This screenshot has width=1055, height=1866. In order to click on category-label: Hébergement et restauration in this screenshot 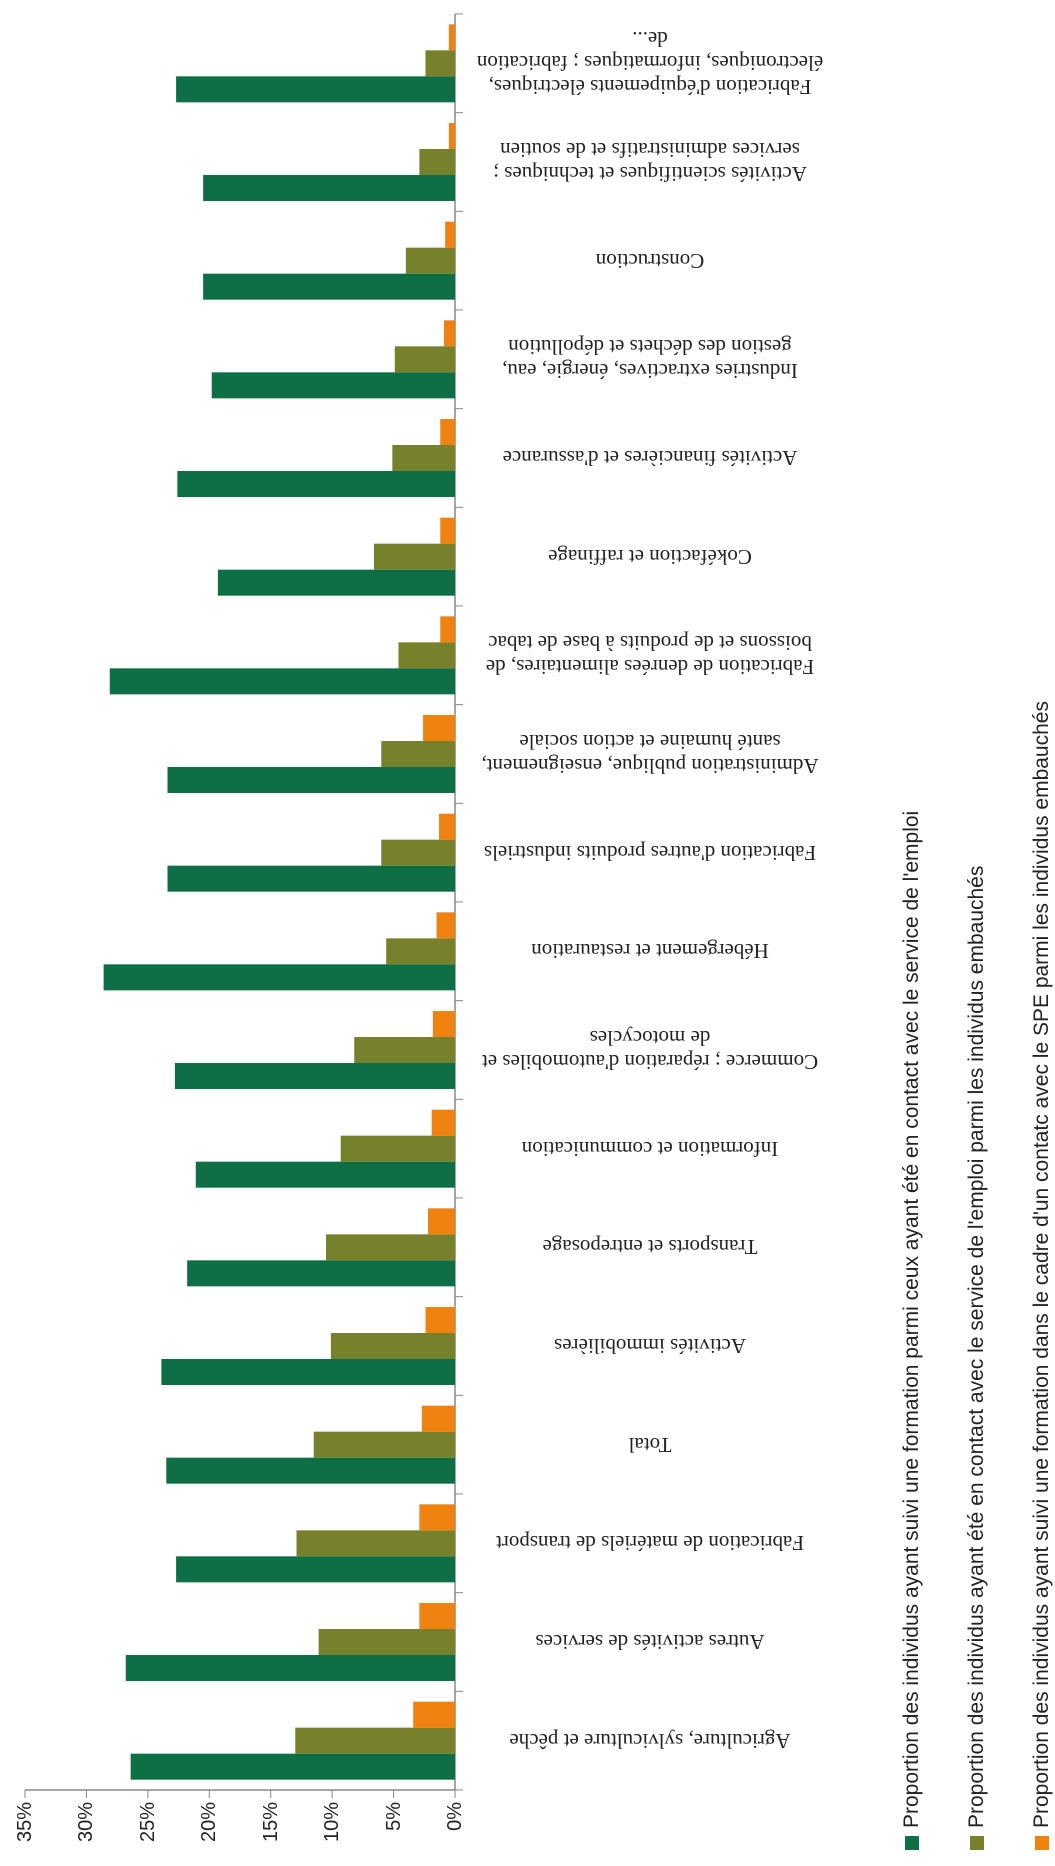, I will do `click(650, 951)`.